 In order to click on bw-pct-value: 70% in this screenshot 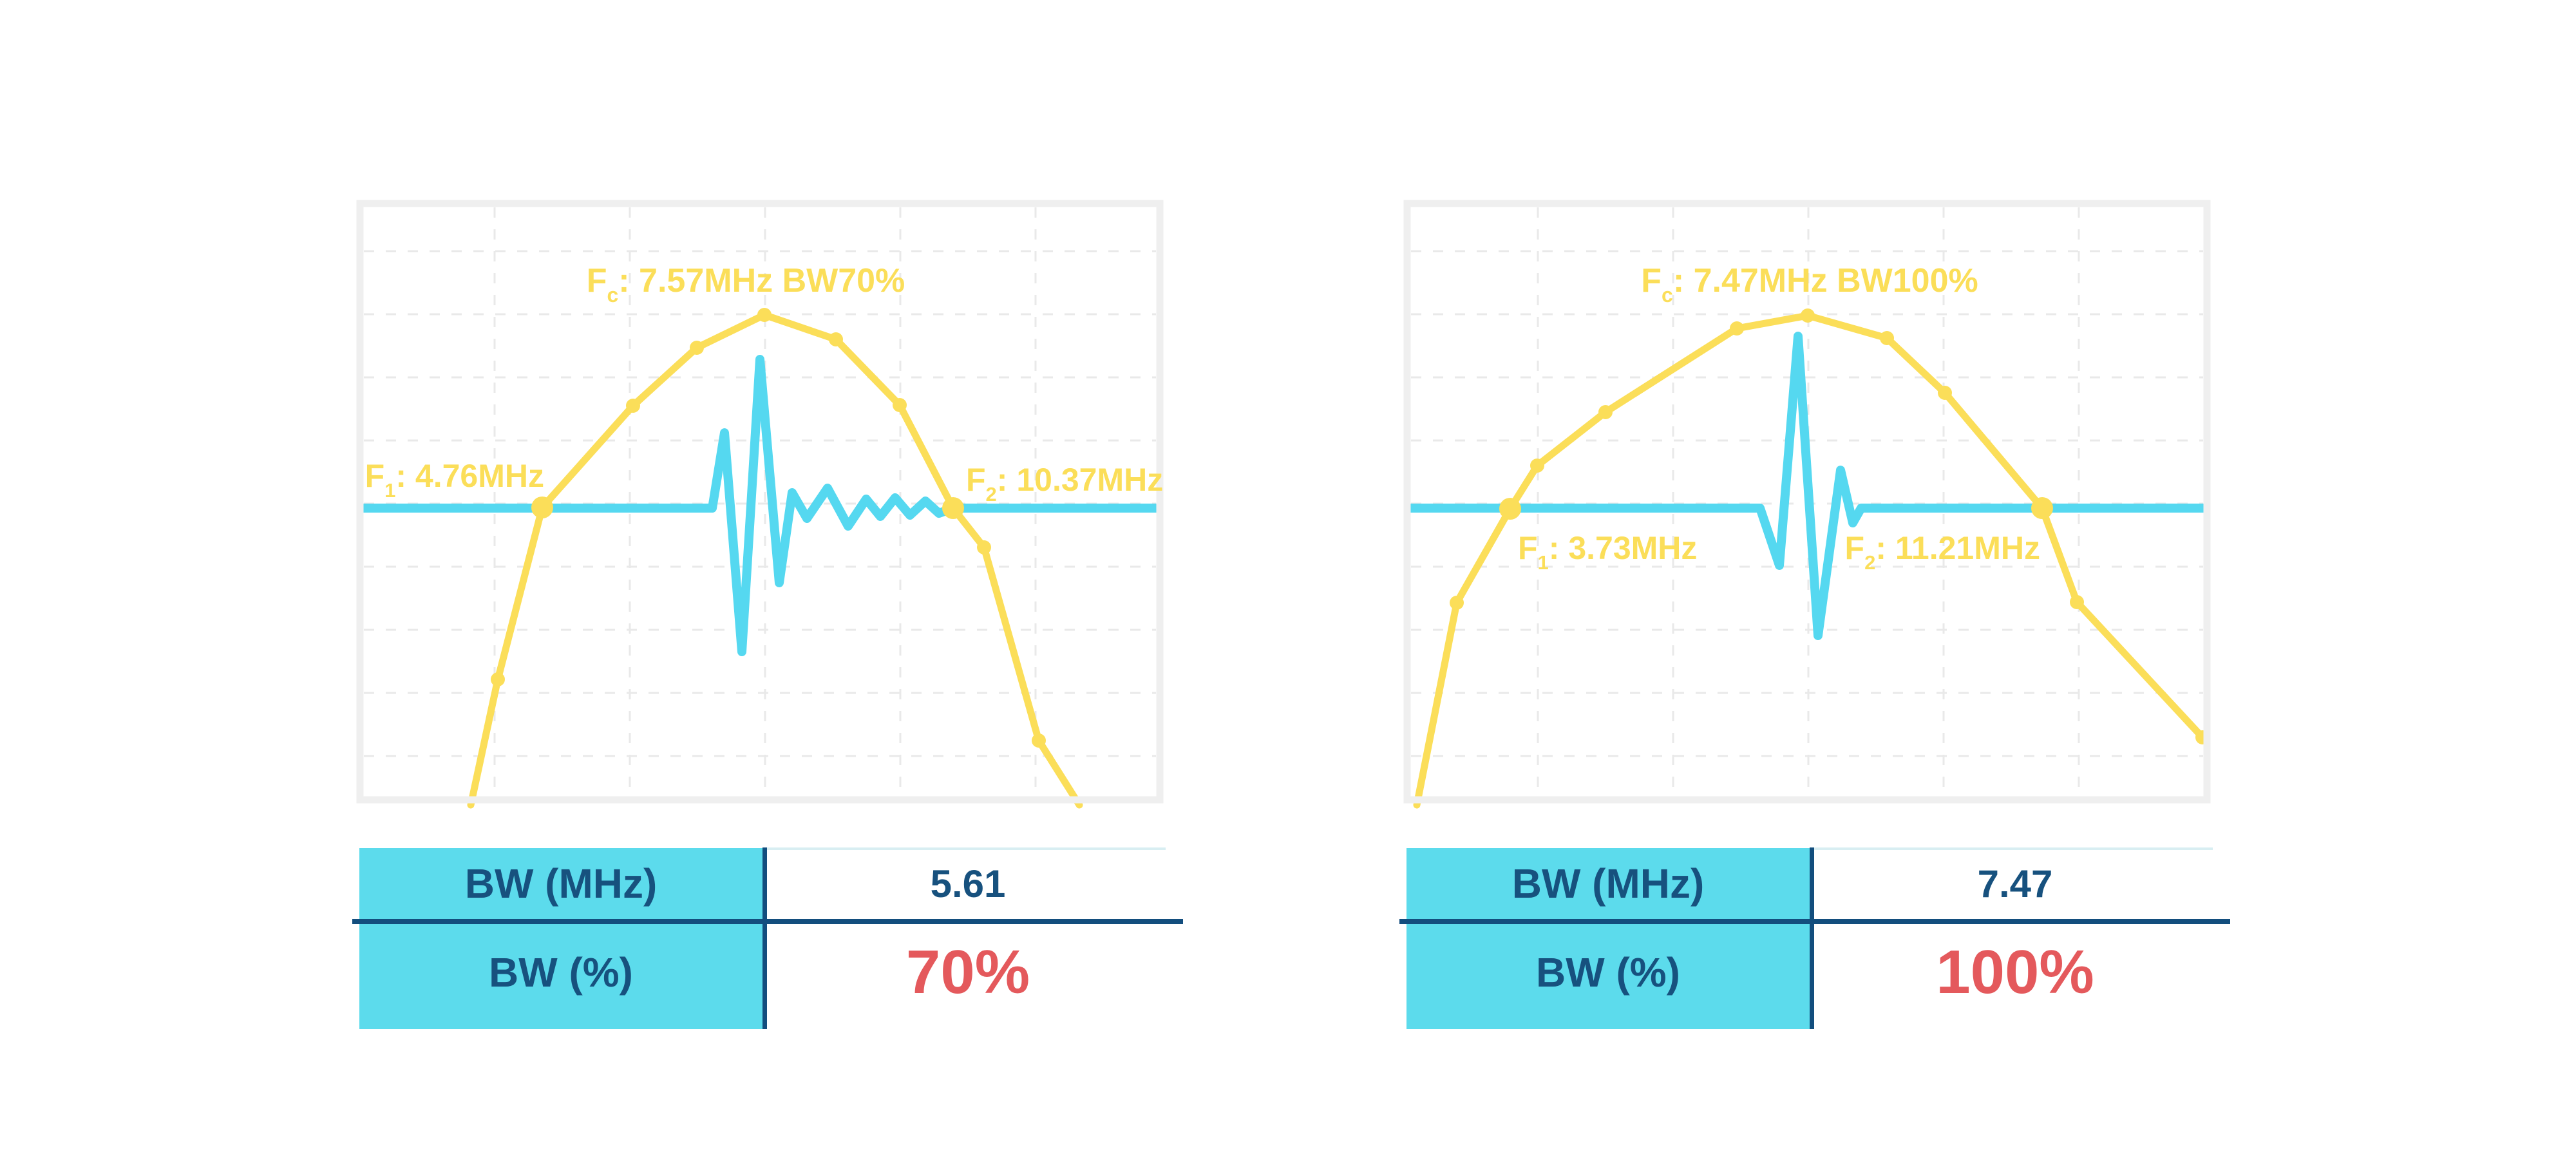, I will do `click(968, 972)`.